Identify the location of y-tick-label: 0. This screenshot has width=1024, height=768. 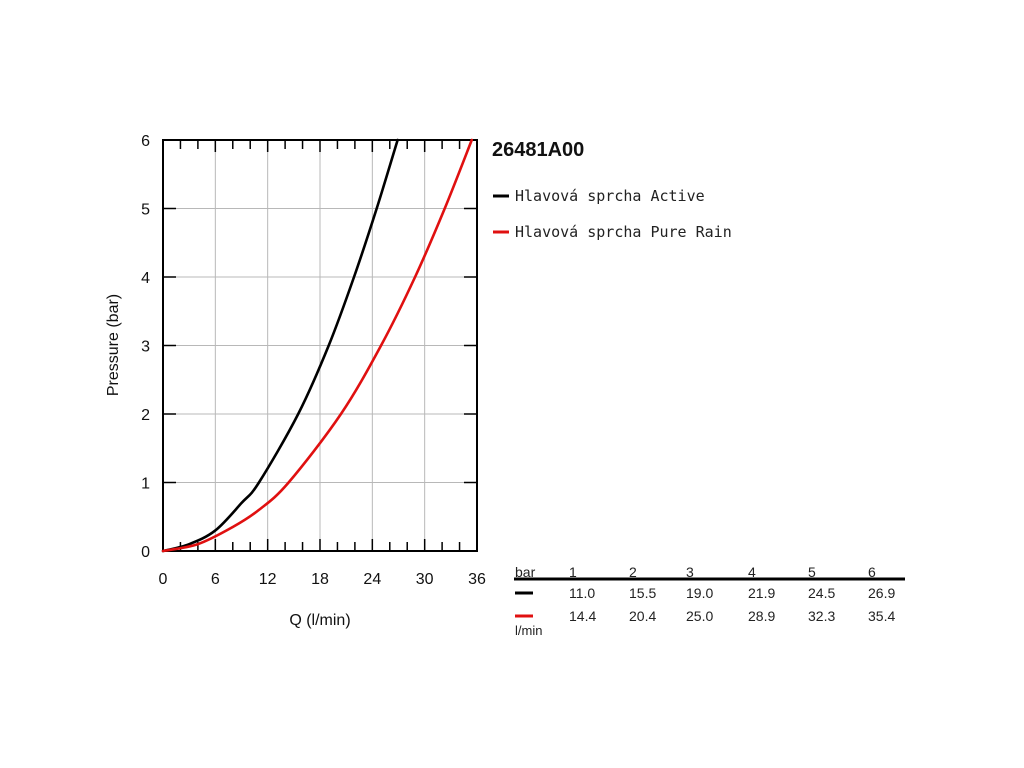
(145, 552).